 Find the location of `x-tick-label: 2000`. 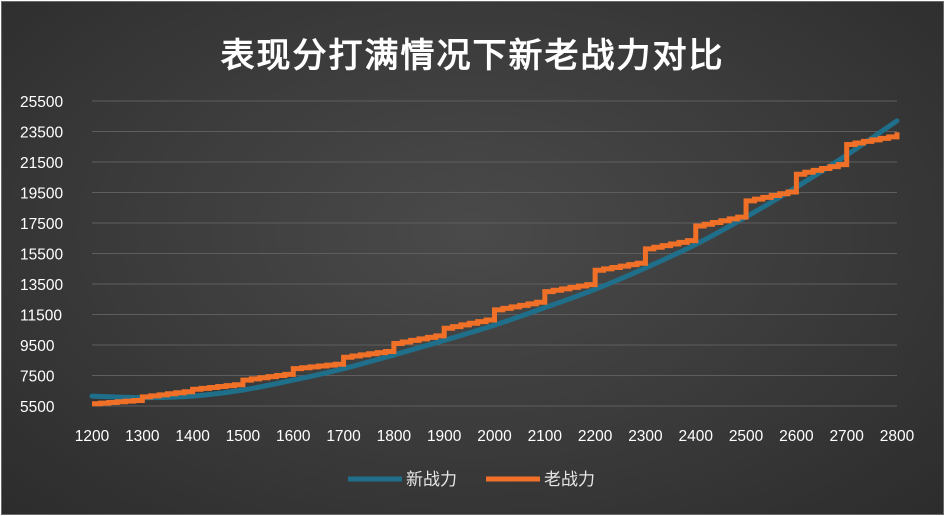

x-tick-label: 2000 is located at coordinates (494, 436).